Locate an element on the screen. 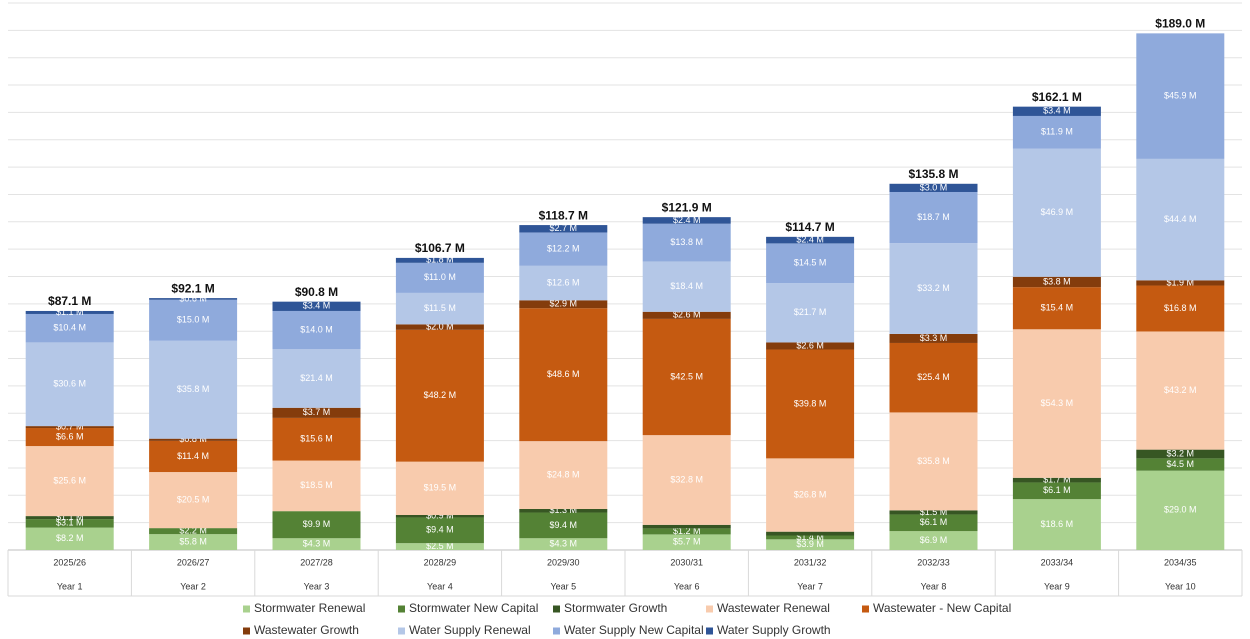 The height and width of the screenshot is (639, 1250). data-label: $0.6 M is located at coordinates (193, 298).